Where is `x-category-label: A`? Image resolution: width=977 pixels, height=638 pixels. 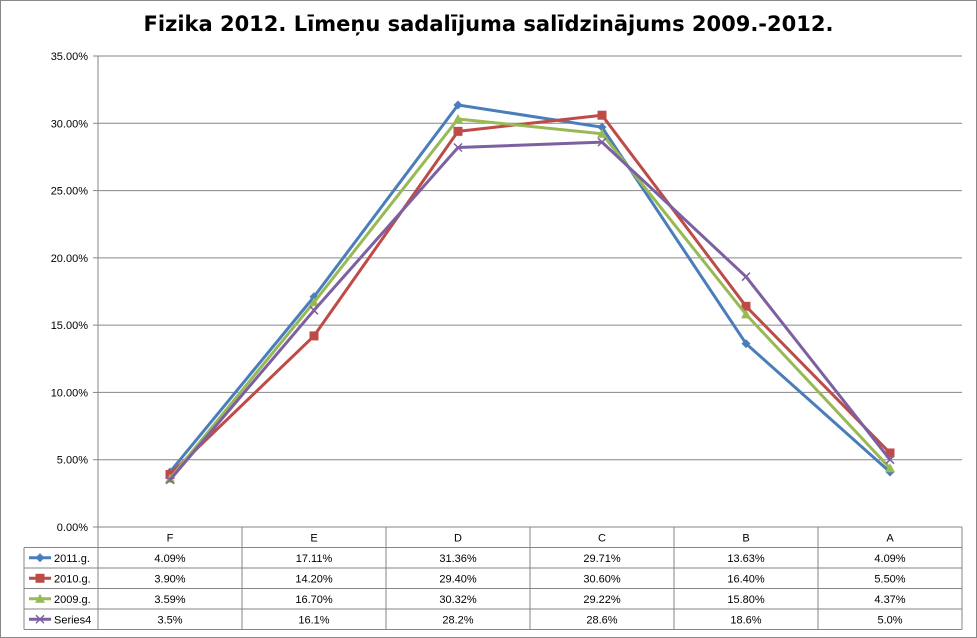
x-category-label: A is located at coordinates (890, 538).